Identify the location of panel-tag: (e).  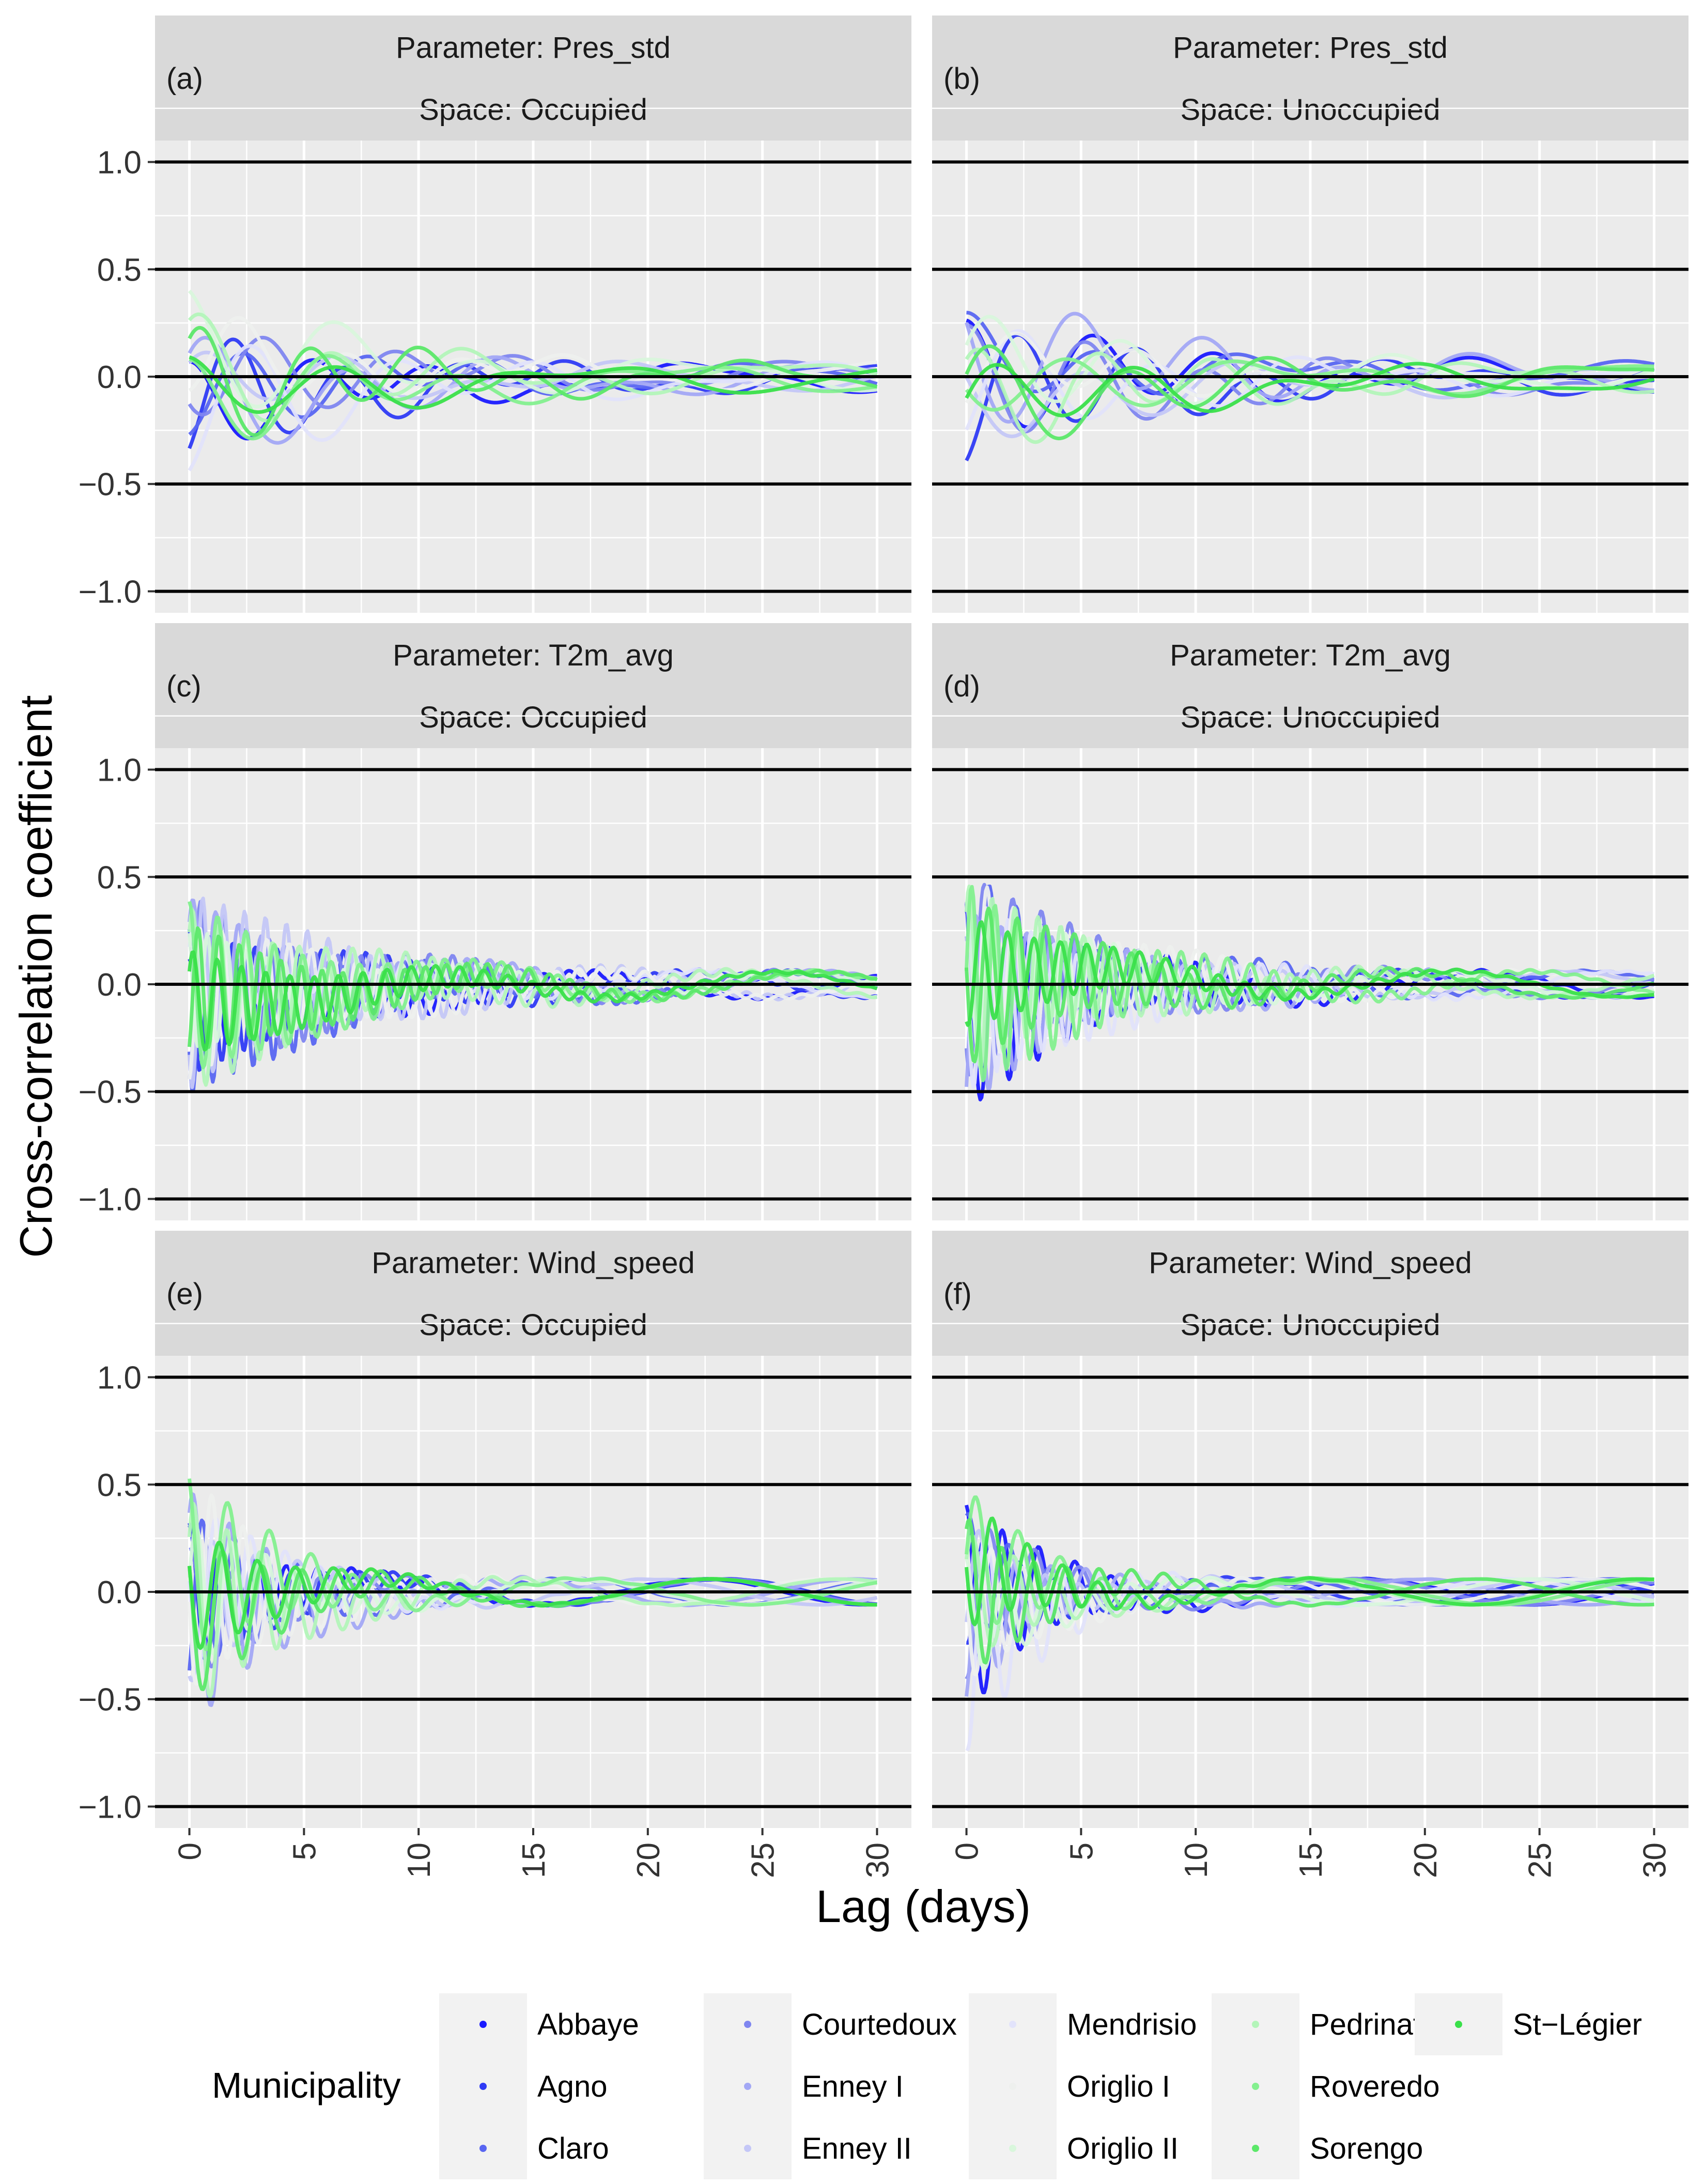
(185, 1294).